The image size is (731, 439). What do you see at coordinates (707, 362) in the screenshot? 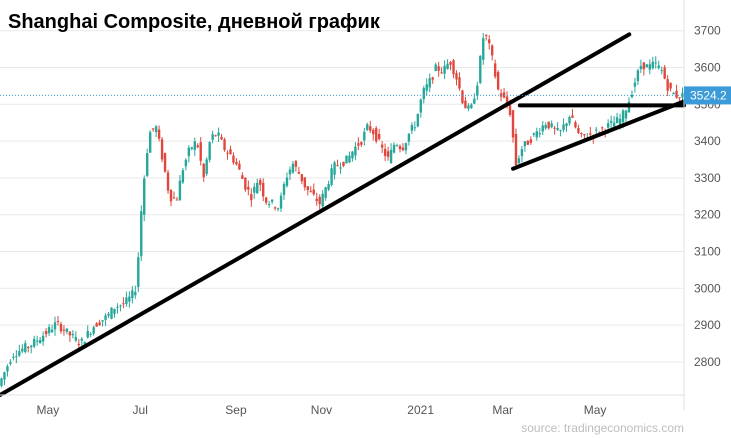
I see `y-tick-label: 2800` at bounding box center [707, 362].